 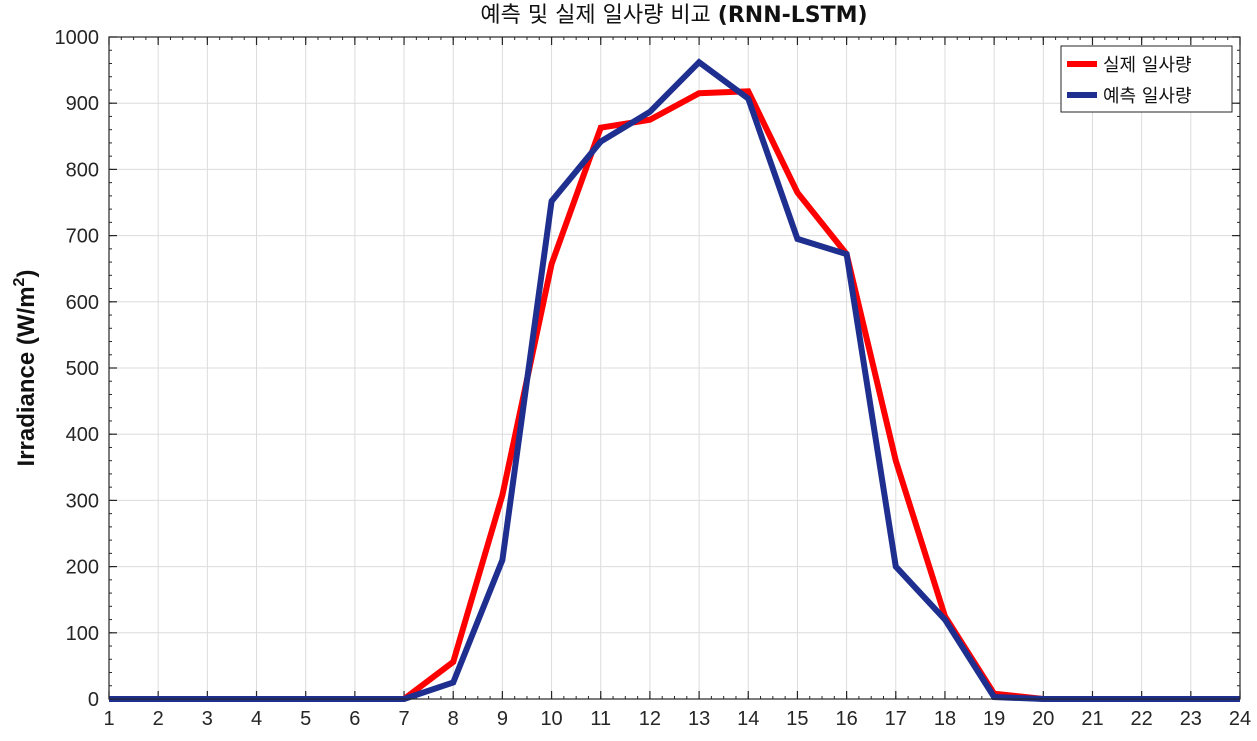 What do you see at coordinates (82, 501) in the screenshot?
I see `y-tick-label-3: 300` at bounding box center [82, 501].